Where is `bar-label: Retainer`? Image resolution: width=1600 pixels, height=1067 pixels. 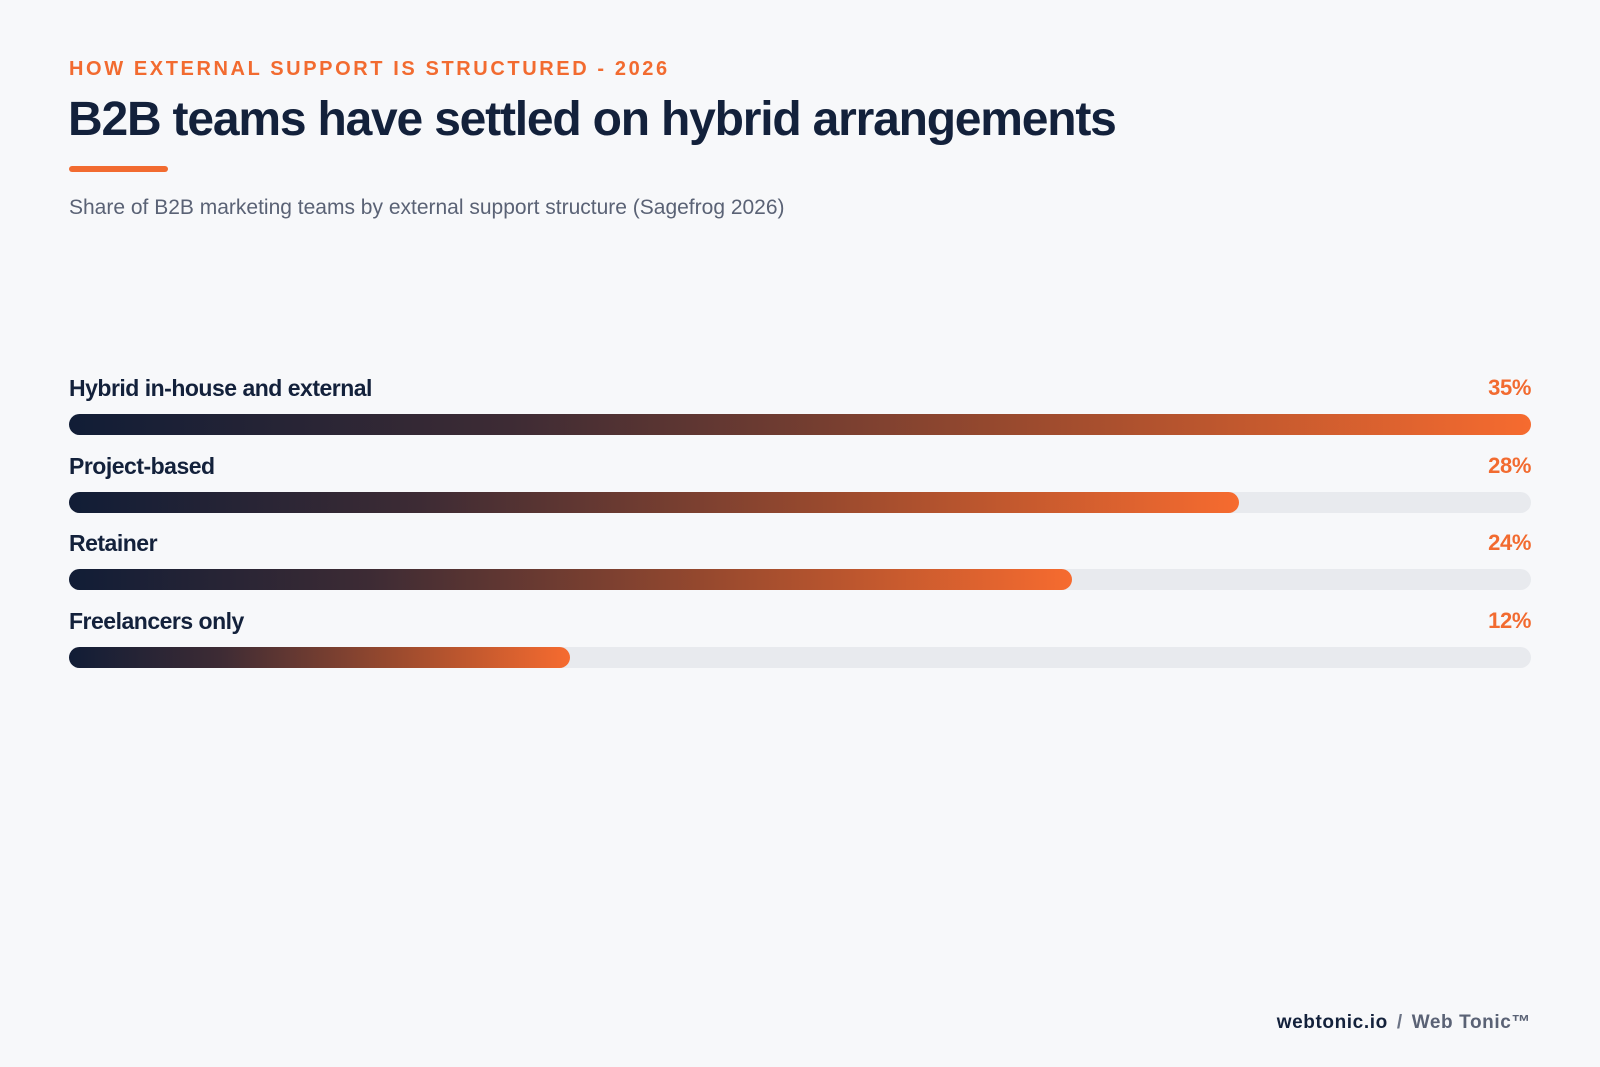 bar-label: Retainer is located at coordinates (113, 543).